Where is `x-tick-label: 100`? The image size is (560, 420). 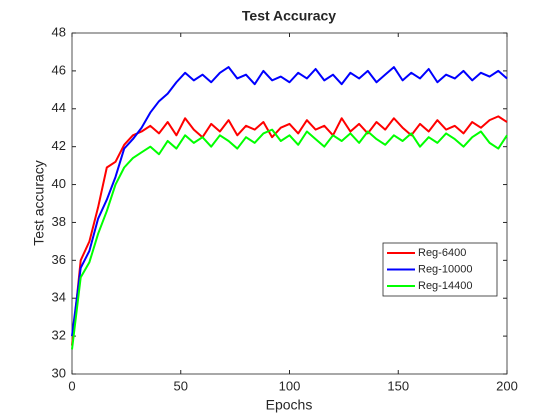 x-tick-label: 100 is located at coordinates (290, 385).